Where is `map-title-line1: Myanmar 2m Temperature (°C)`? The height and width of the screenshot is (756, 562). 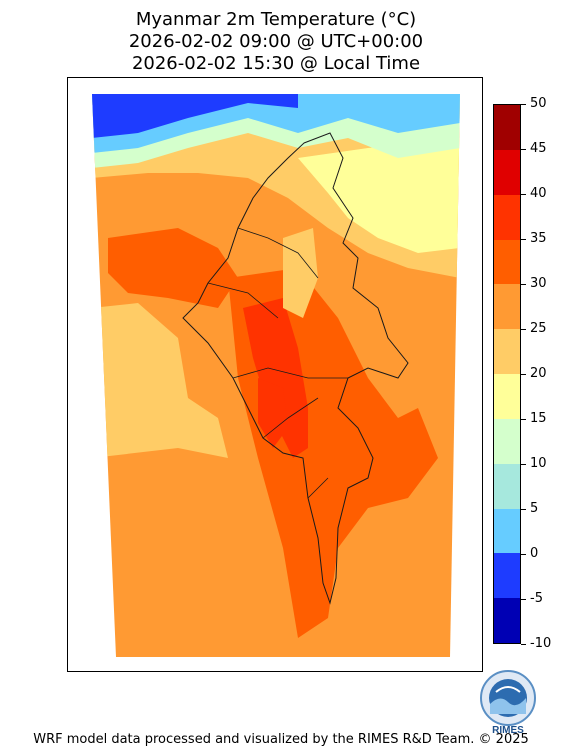 map-title-line1: Myanmar 2m Temperature (°C) is located at coordinates (276, 19).